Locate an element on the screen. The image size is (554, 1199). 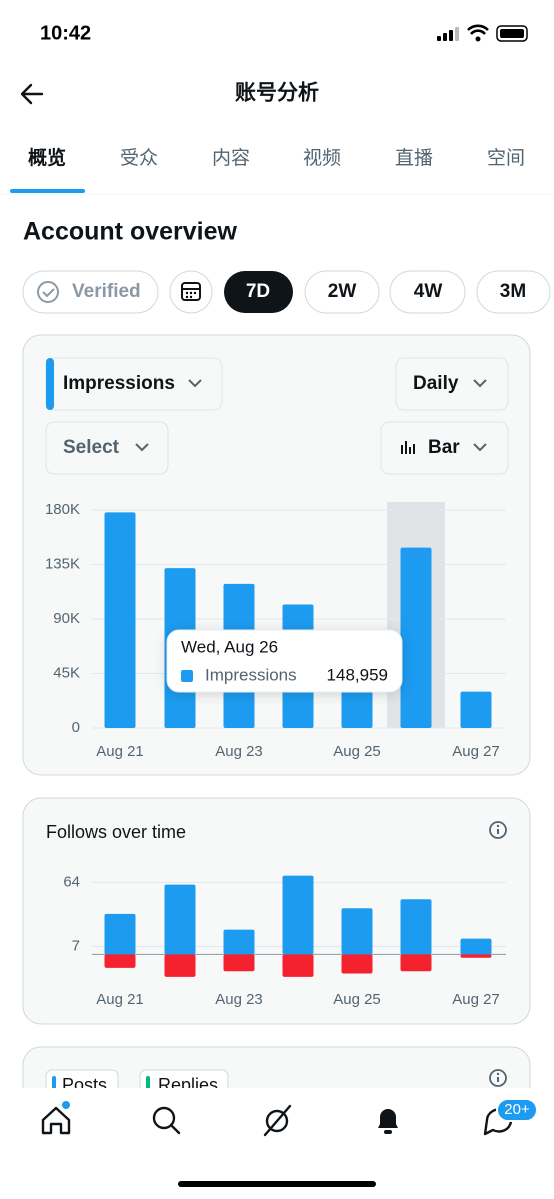
nav-grok is located at coordinates (277, 1120).